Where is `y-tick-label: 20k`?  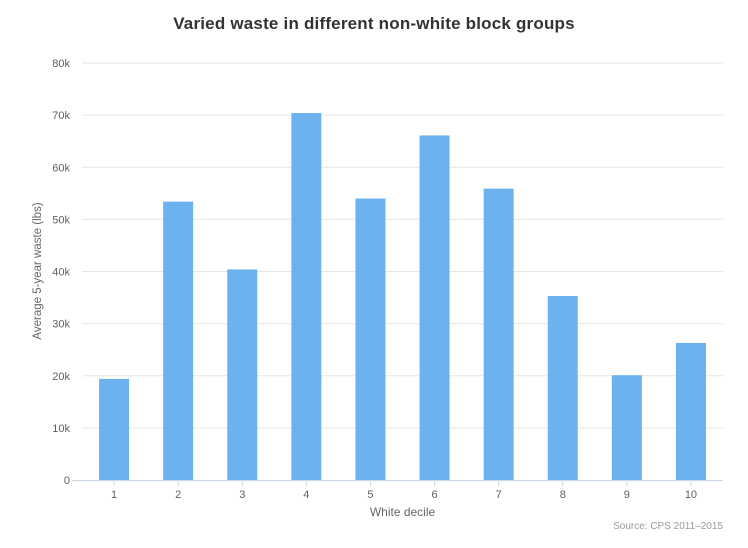 y-tick-label: 20k is located at coordinates (61, 377).